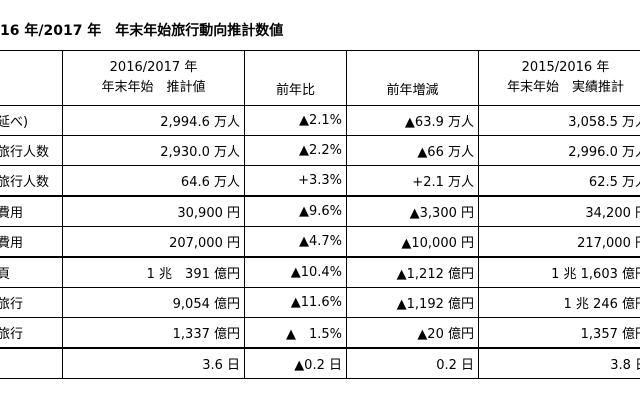 The width and height of the screenshot is (640, 400). I want to click on table-row: 頁1 兆 391 億円▲10.4%▲1,212 億円1 兆 1,603 億円, so click(320, 272).